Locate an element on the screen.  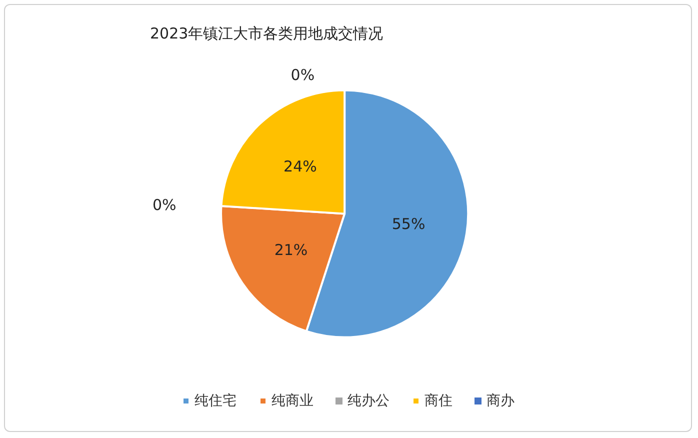
legend-label: 商办 is located at coordinates (500, 401).